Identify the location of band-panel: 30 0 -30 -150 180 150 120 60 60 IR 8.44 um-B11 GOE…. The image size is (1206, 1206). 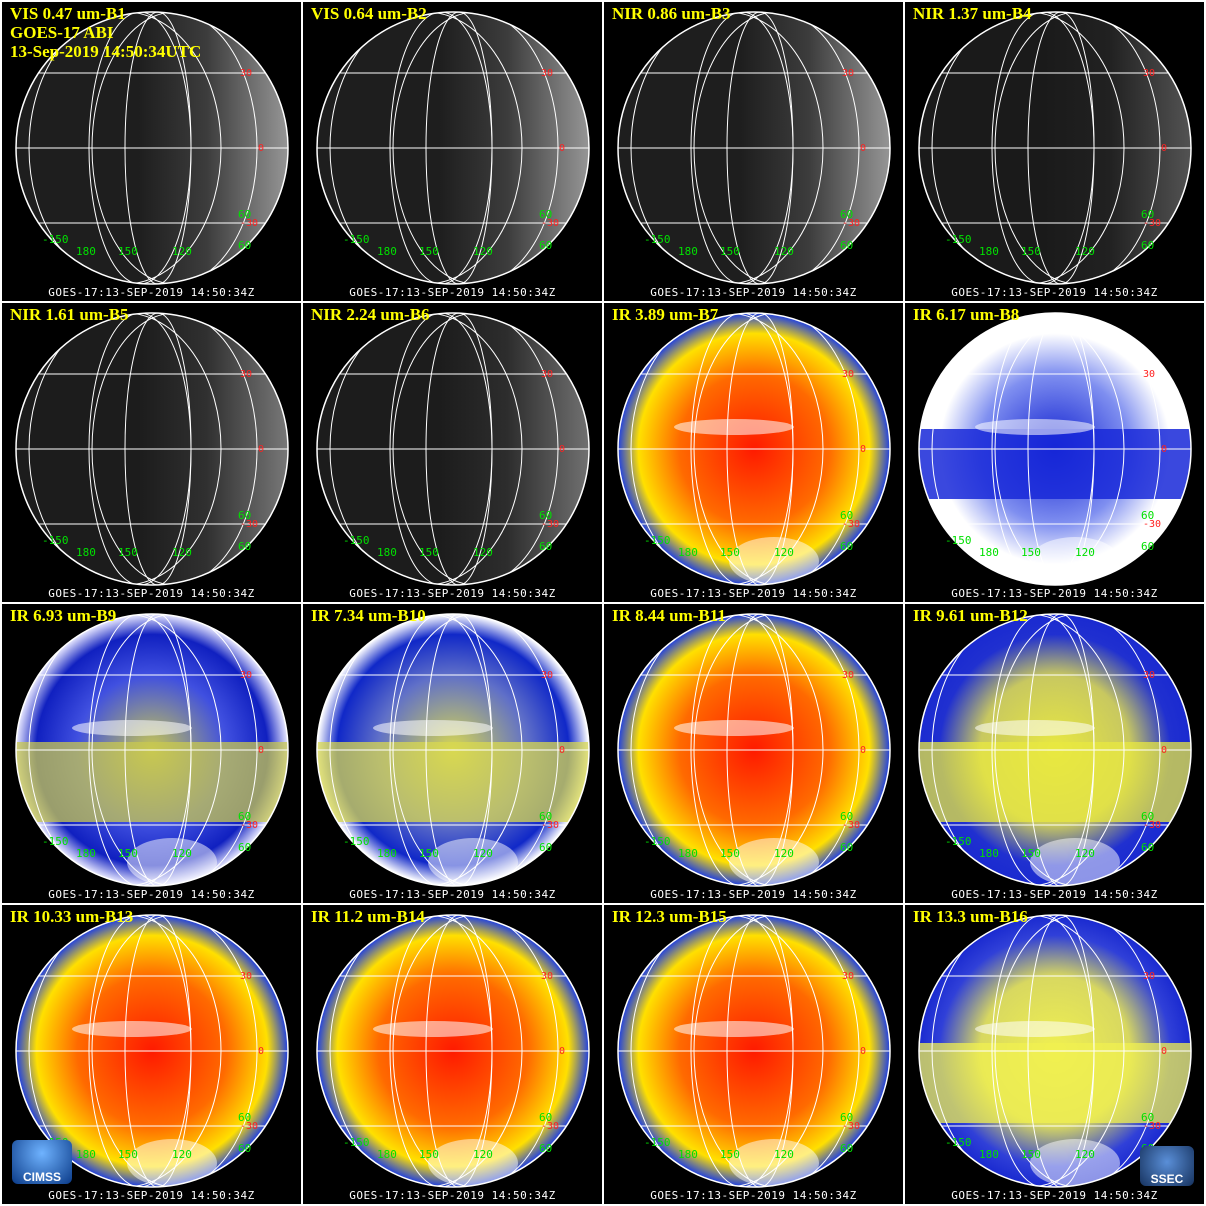
(753, 753).